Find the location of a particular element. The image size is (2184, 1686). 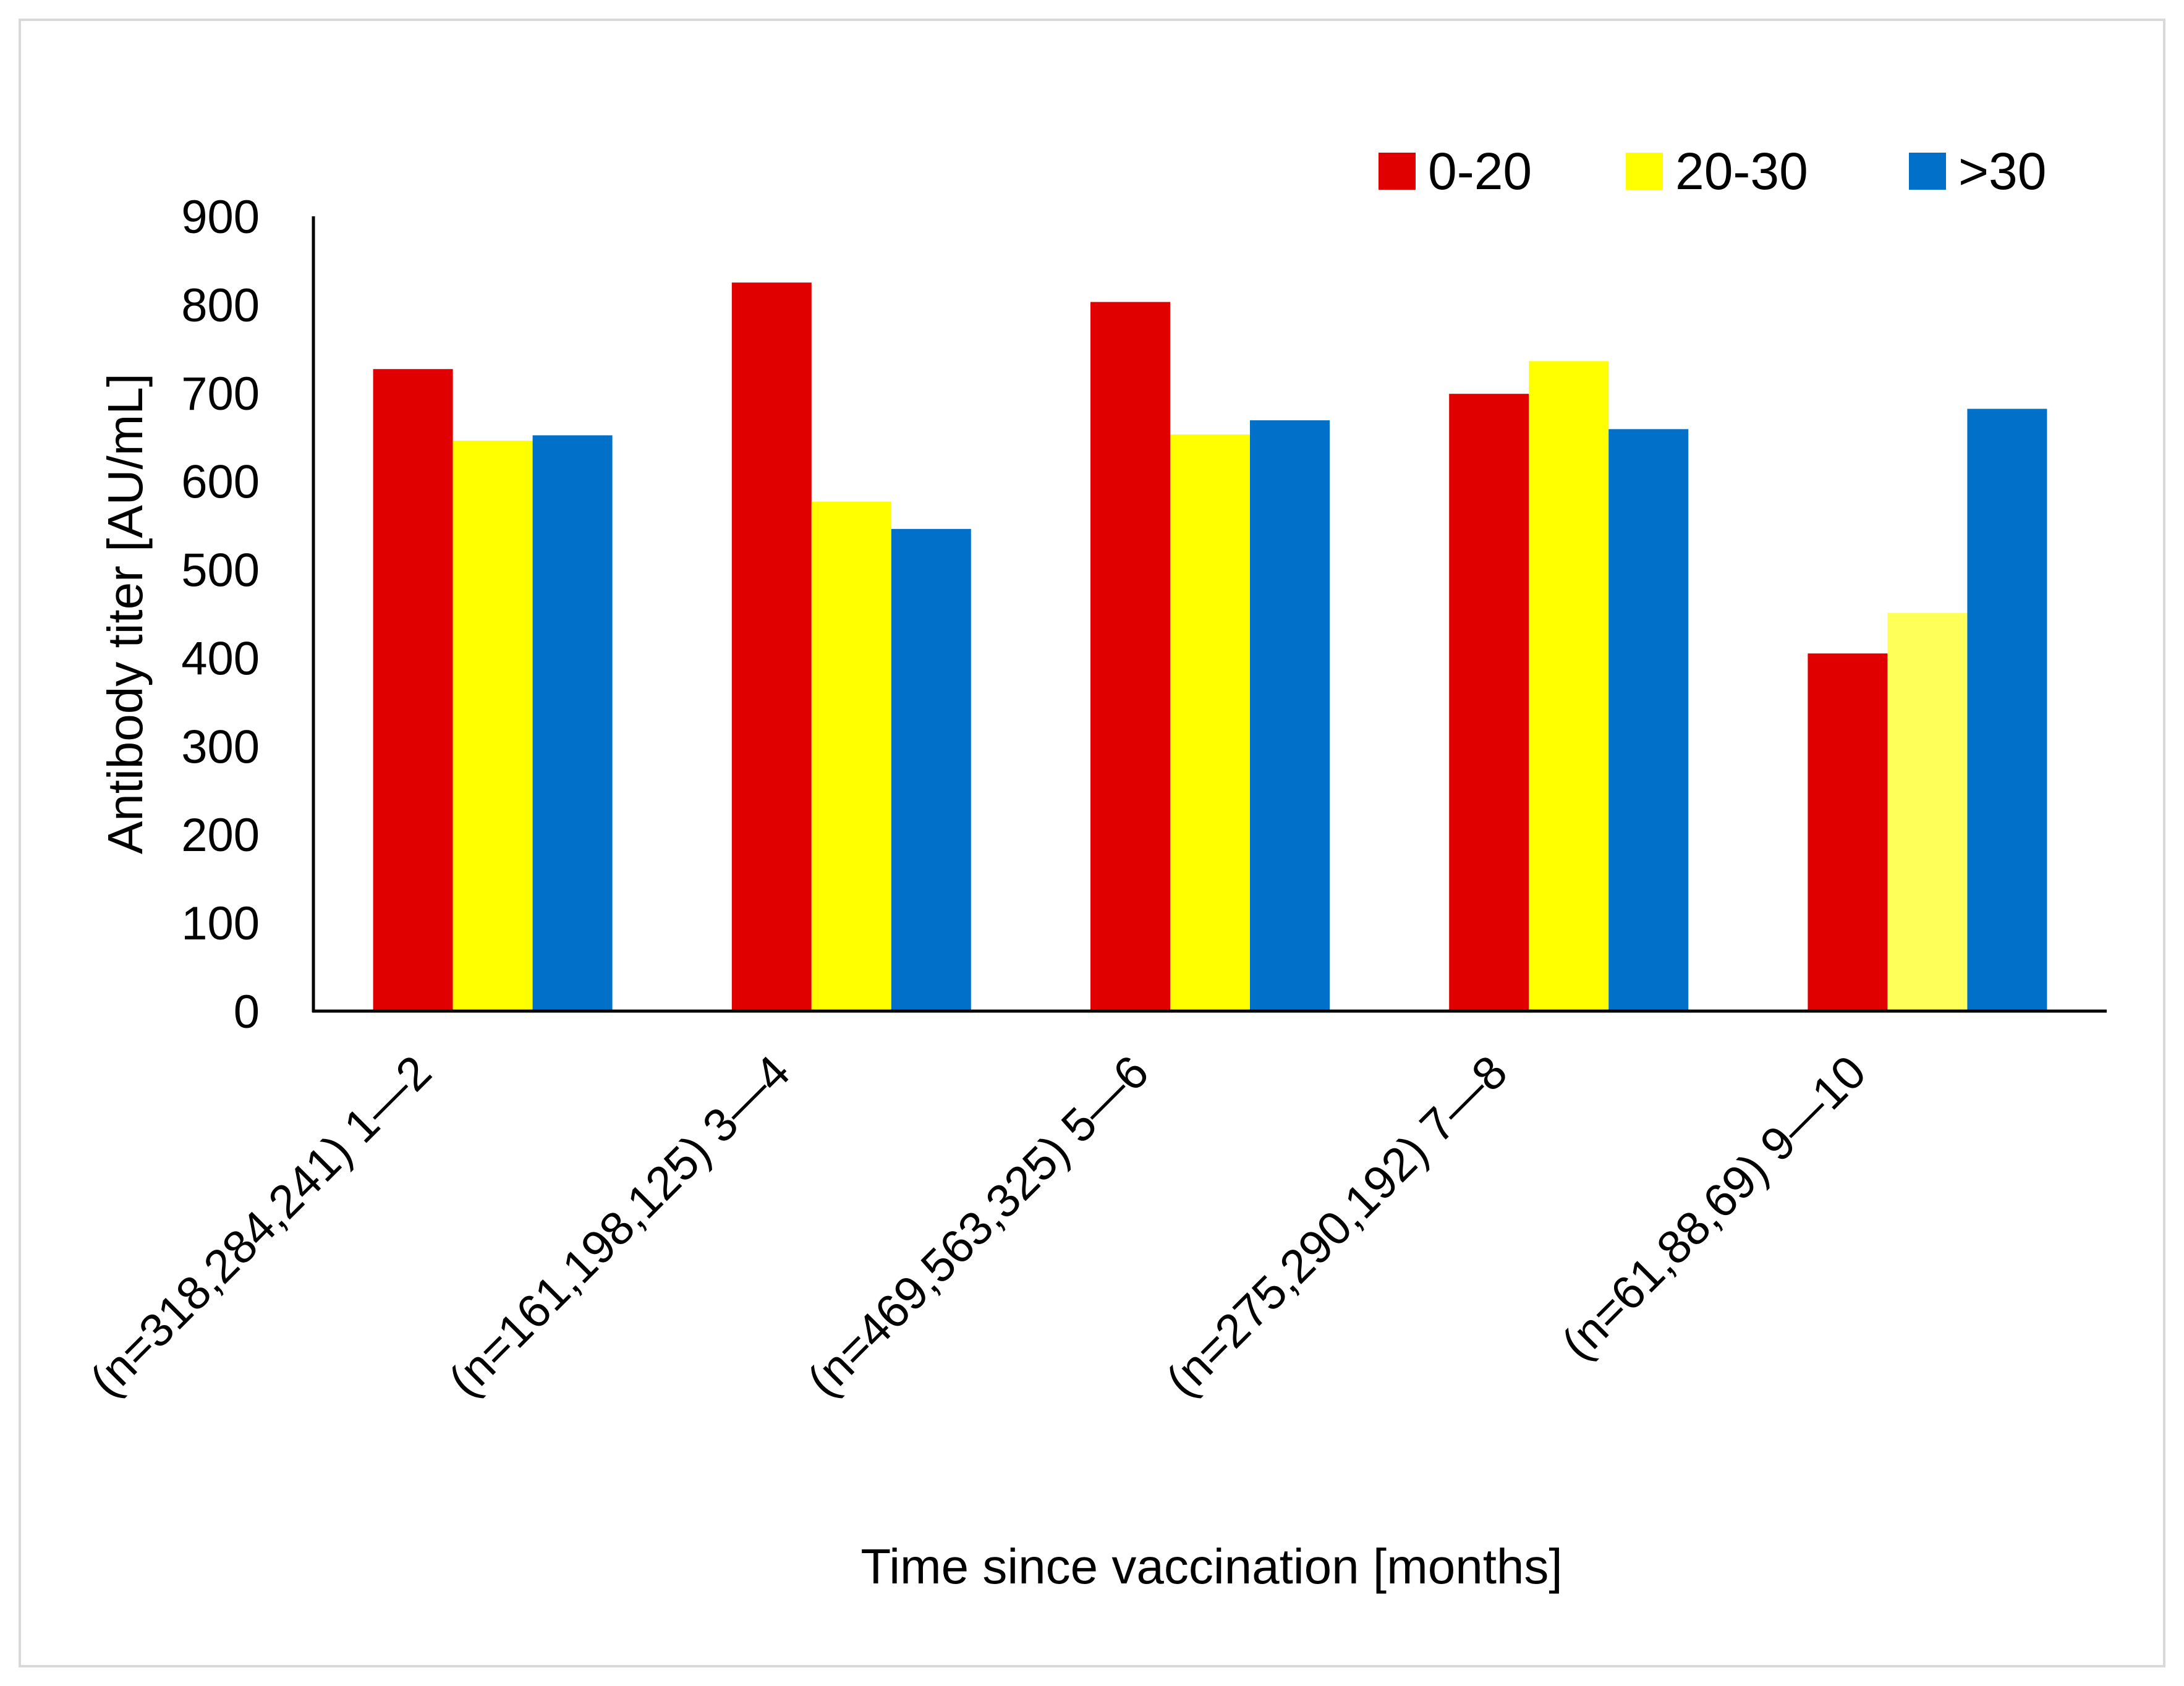

bar-30-cat2 is located at coordinates (931, 769).